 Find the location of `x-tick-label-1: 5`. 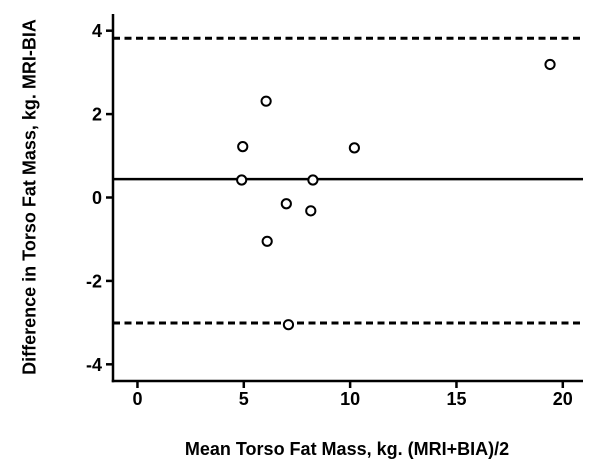

x-tick-label-1: 5 is located at coordinates (244, 399).